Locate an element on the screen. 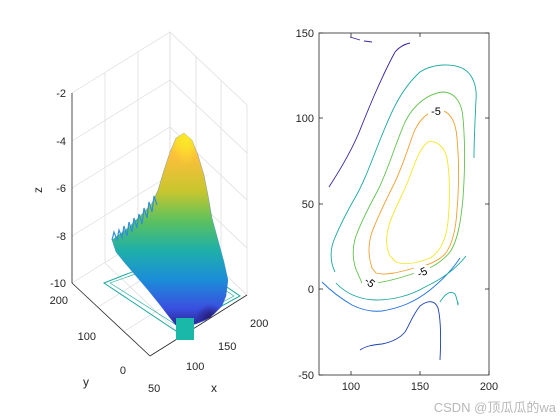 This screenshot has height=420, width=560. z-tick: -10 is located at coordinates (58, 284).